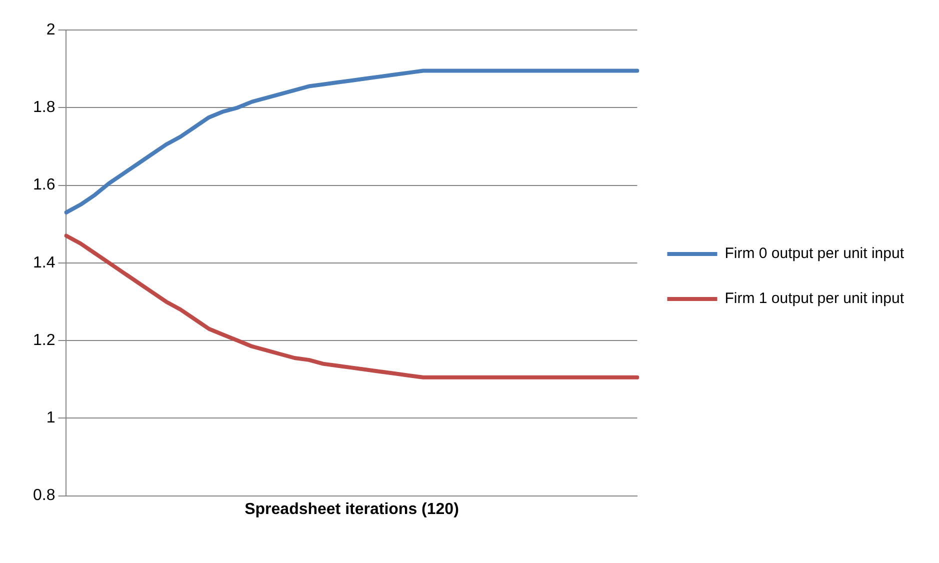 The width and height of the screenshot is (939, 563). What do you see at coordinates (44, 340) in the screenshot?
I see `y-tick-label: 1.2` at bounding box center [44, 340].